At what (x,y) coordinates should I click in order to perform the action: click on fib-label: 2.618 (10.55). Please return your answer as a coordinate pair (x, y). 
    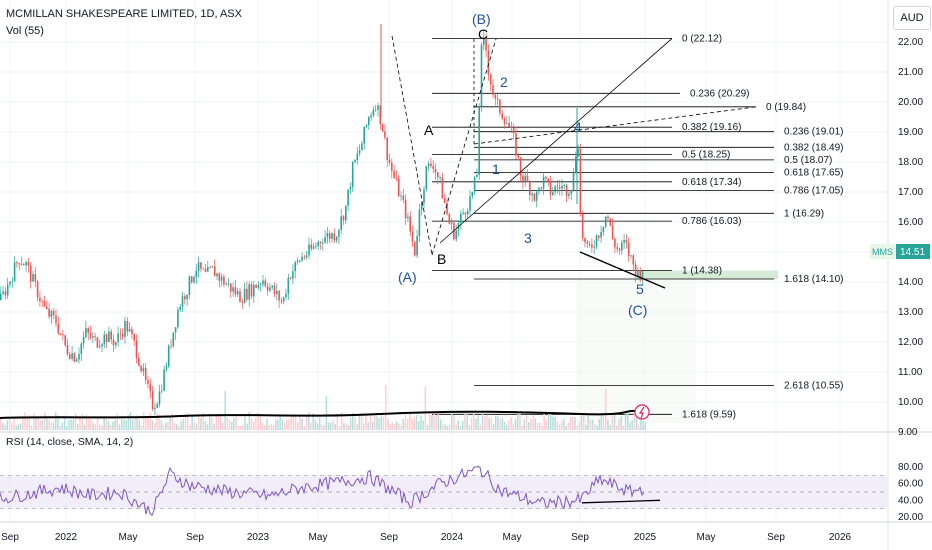
    Looking at the image, I should click on (814, 386).